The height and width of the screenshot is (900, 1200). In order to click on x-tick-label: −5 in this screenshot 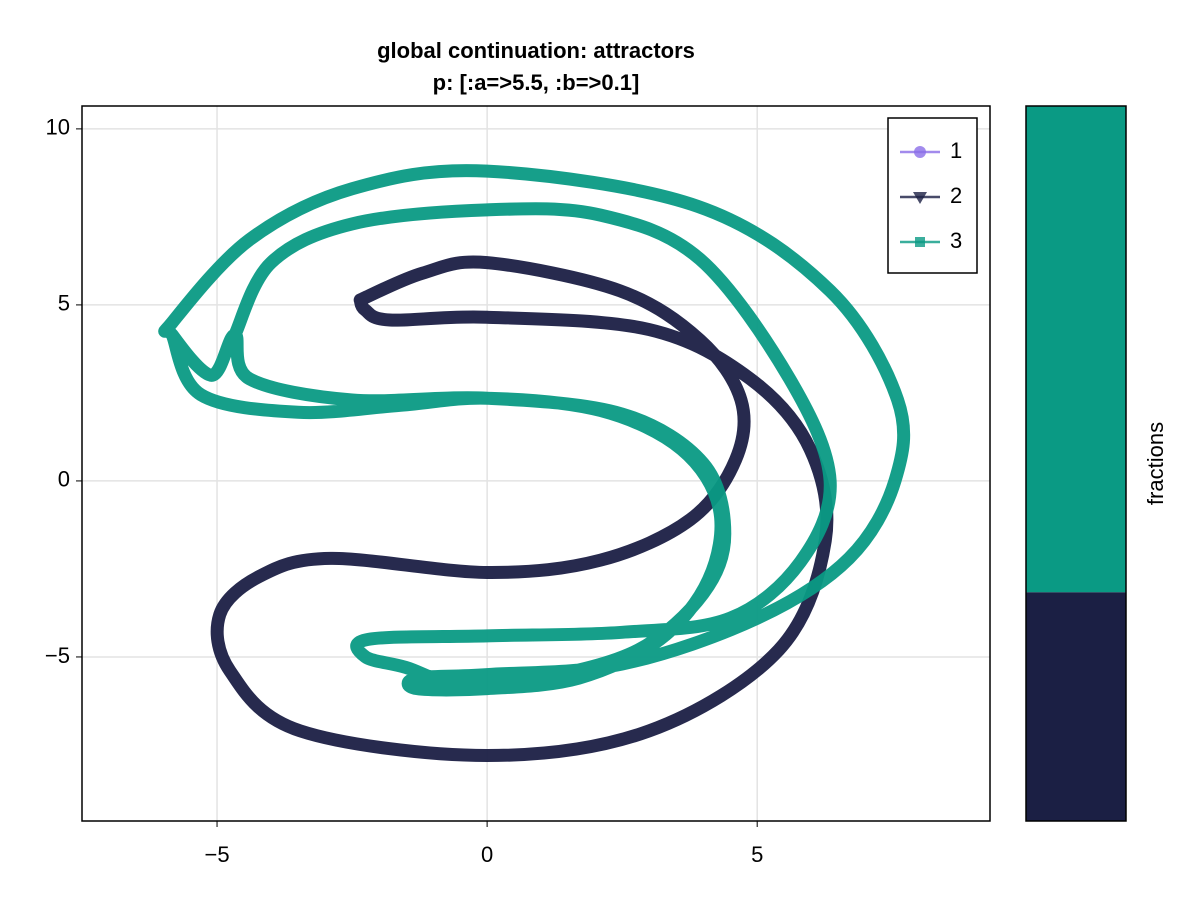, I will do `click(216, 854)`.